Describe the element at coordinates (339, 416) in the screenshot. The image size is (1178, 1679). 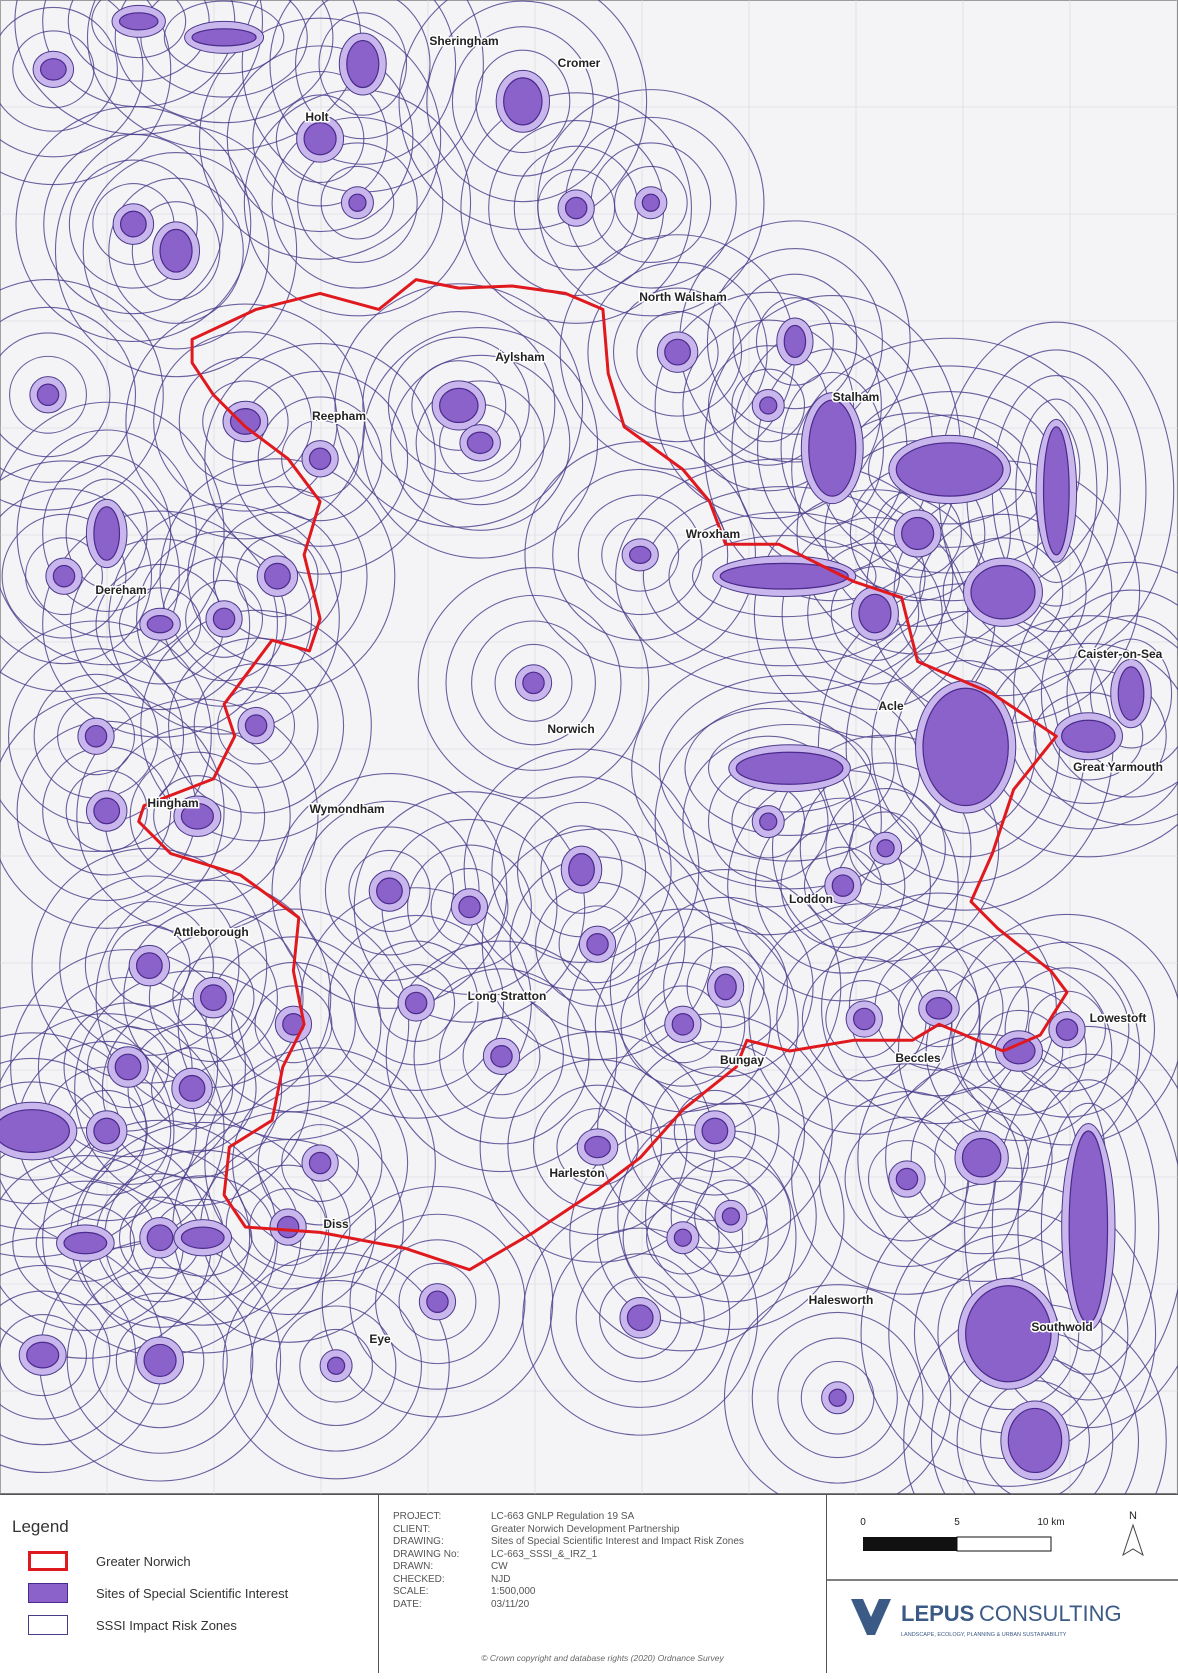
I see `place-label: Reepham` at that location.